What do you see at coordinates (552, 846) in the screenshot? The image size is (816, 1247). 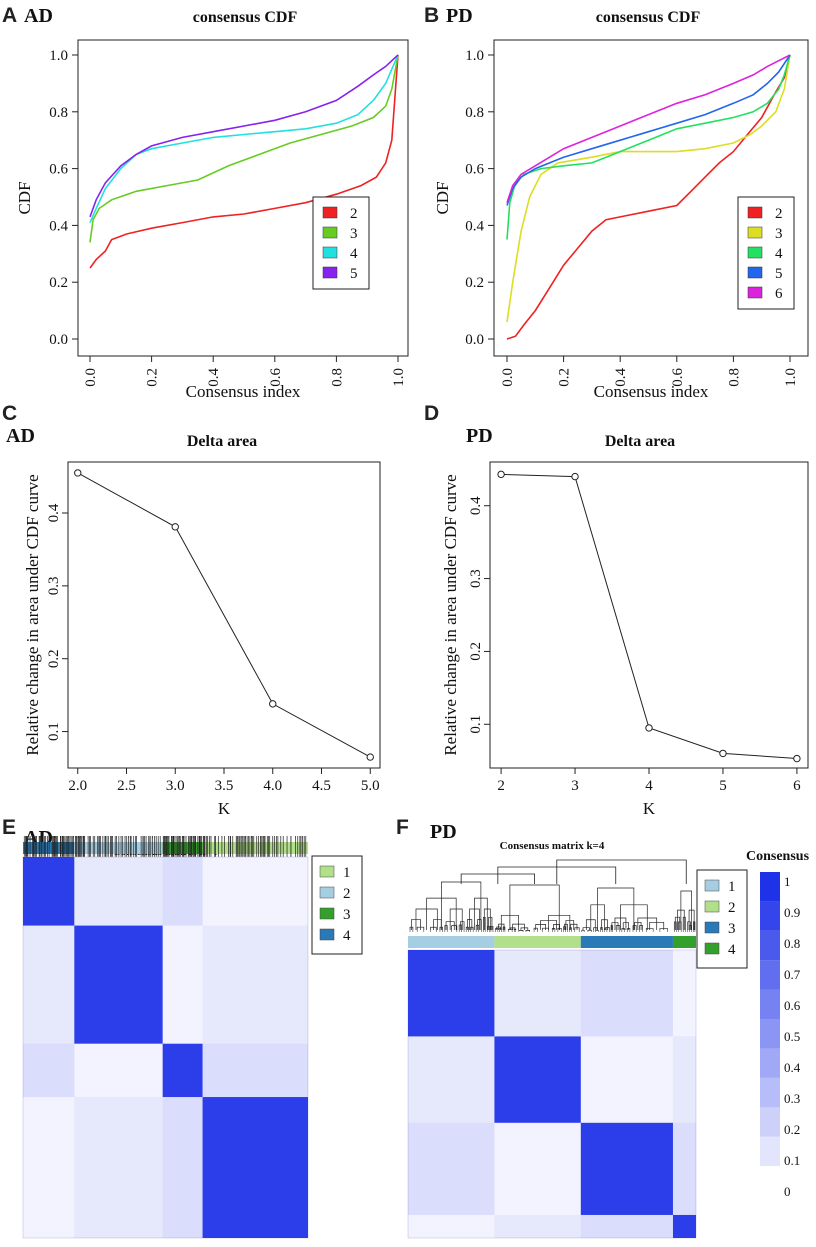 I see `chart-title: Consensus matrix k=4` at bounding box center [552, 846].